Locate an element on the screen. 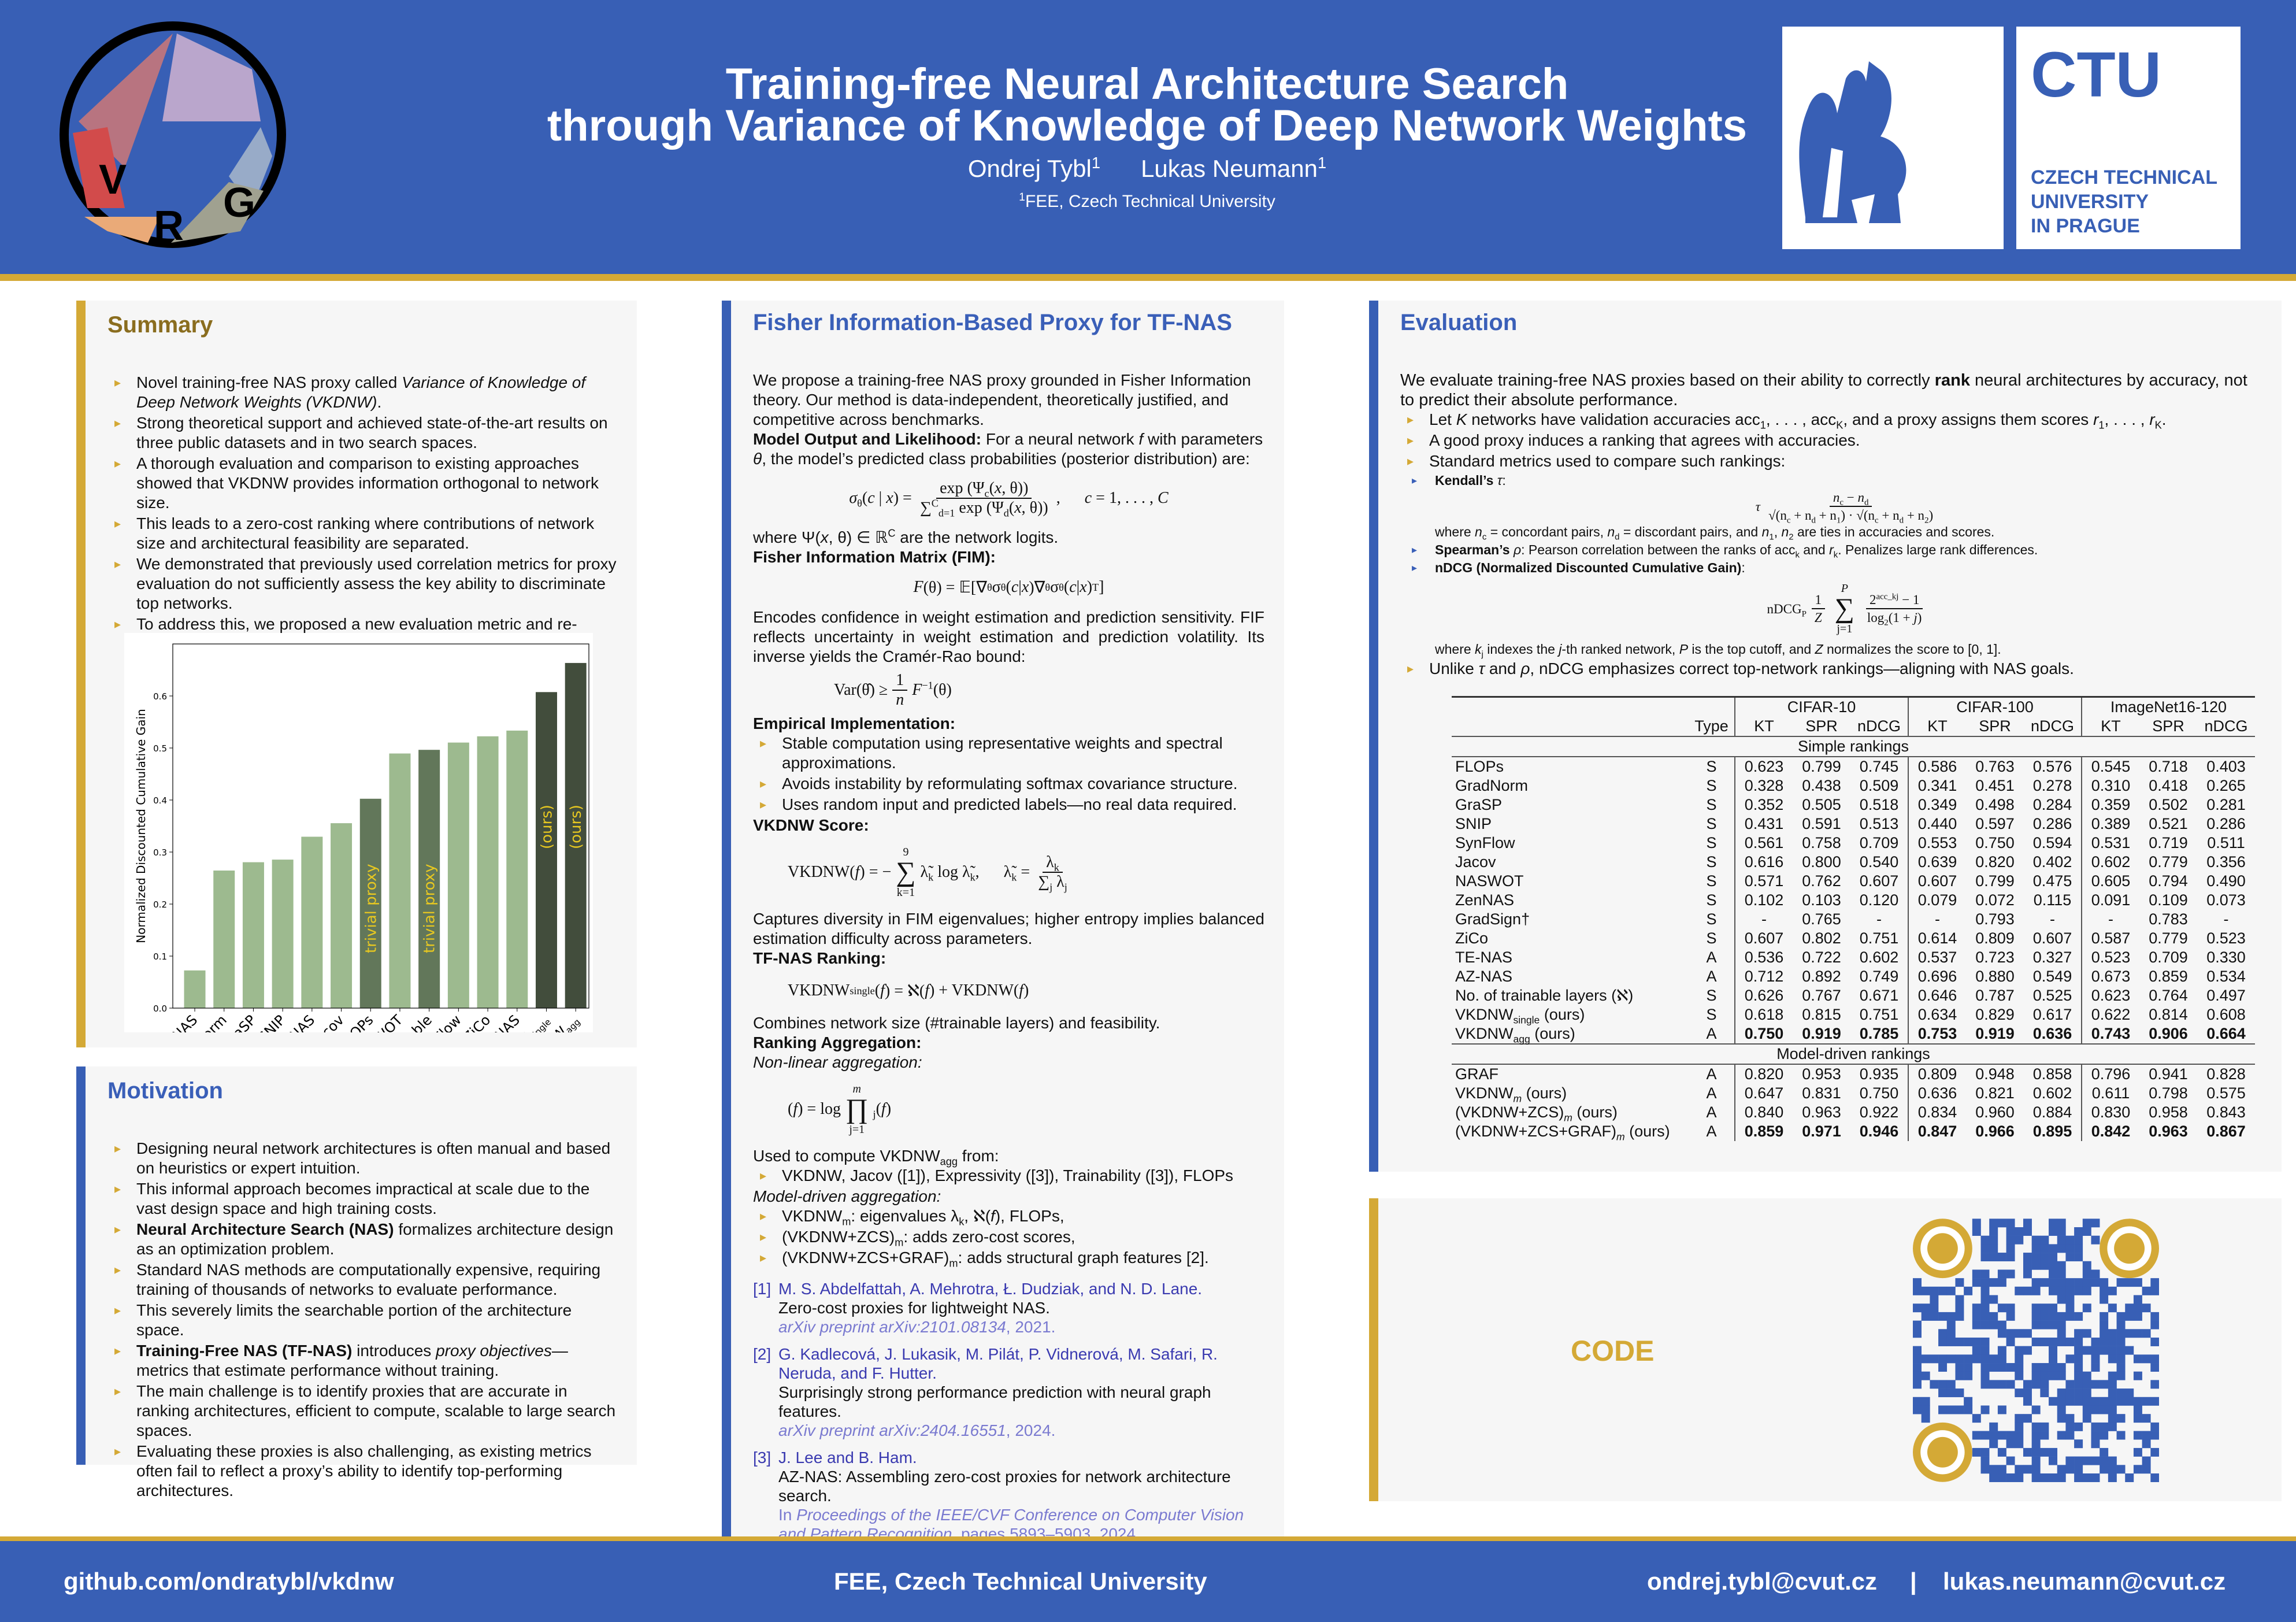  section-label: Simple rankings is located at coordinates (1853, 746).